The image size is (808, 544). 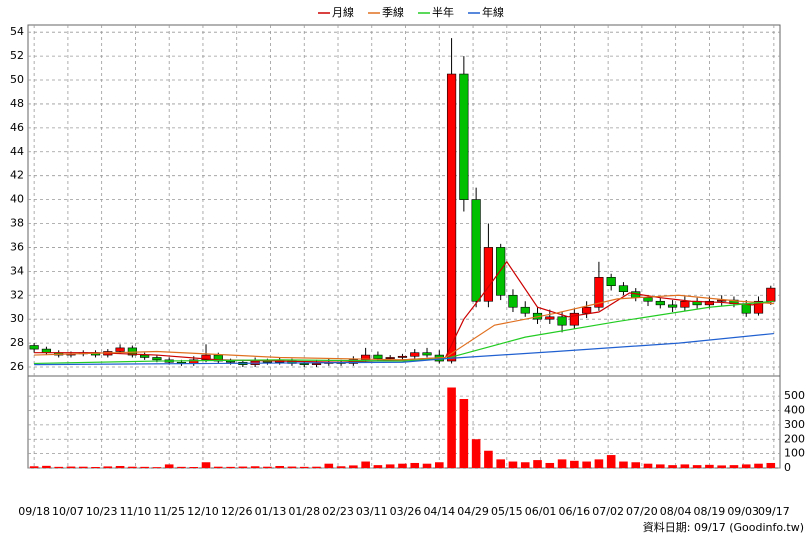 I want to click on x-tick-label: 01/13, so click(x=271, y=511).